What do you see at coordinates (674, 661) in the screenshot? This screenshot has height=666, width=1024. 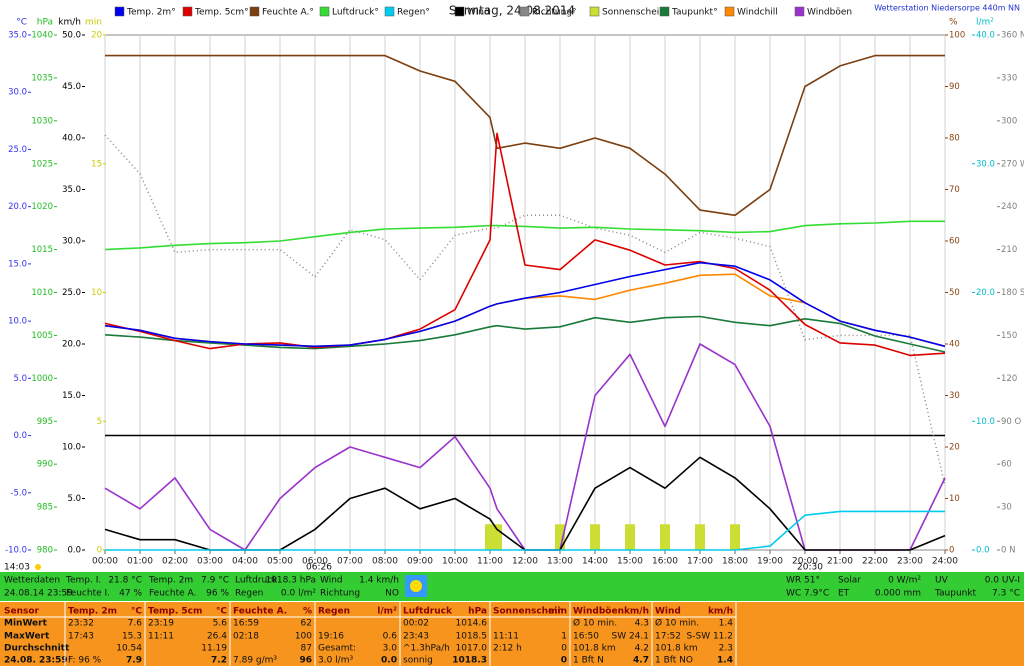 I see `cell-text: 1 Bft NO` at bounding box center [674, 661].